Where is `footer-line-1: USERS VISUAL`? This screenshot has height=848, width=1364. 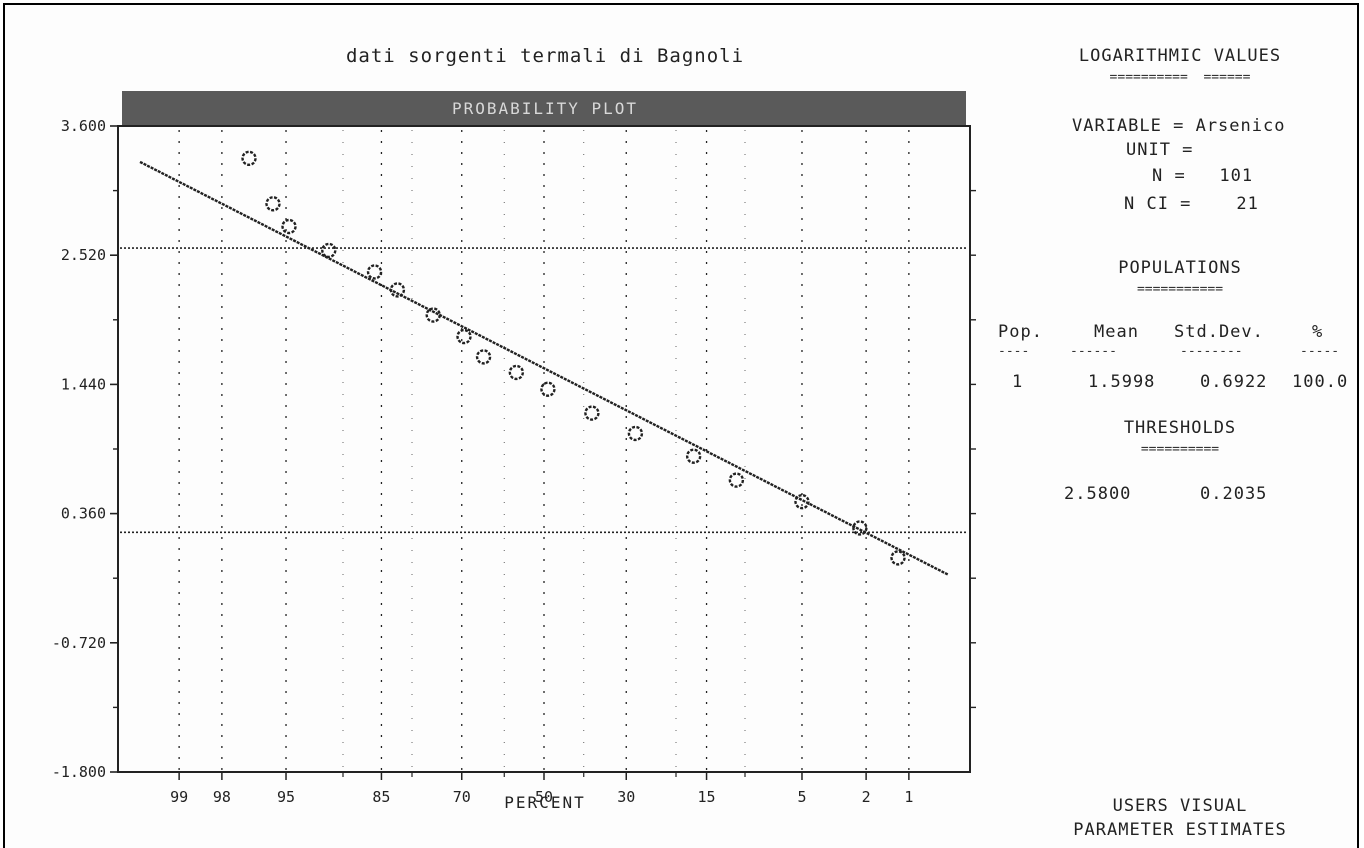 footer-line-1: USERS VISUAL is located at coordinates (1180, 806).